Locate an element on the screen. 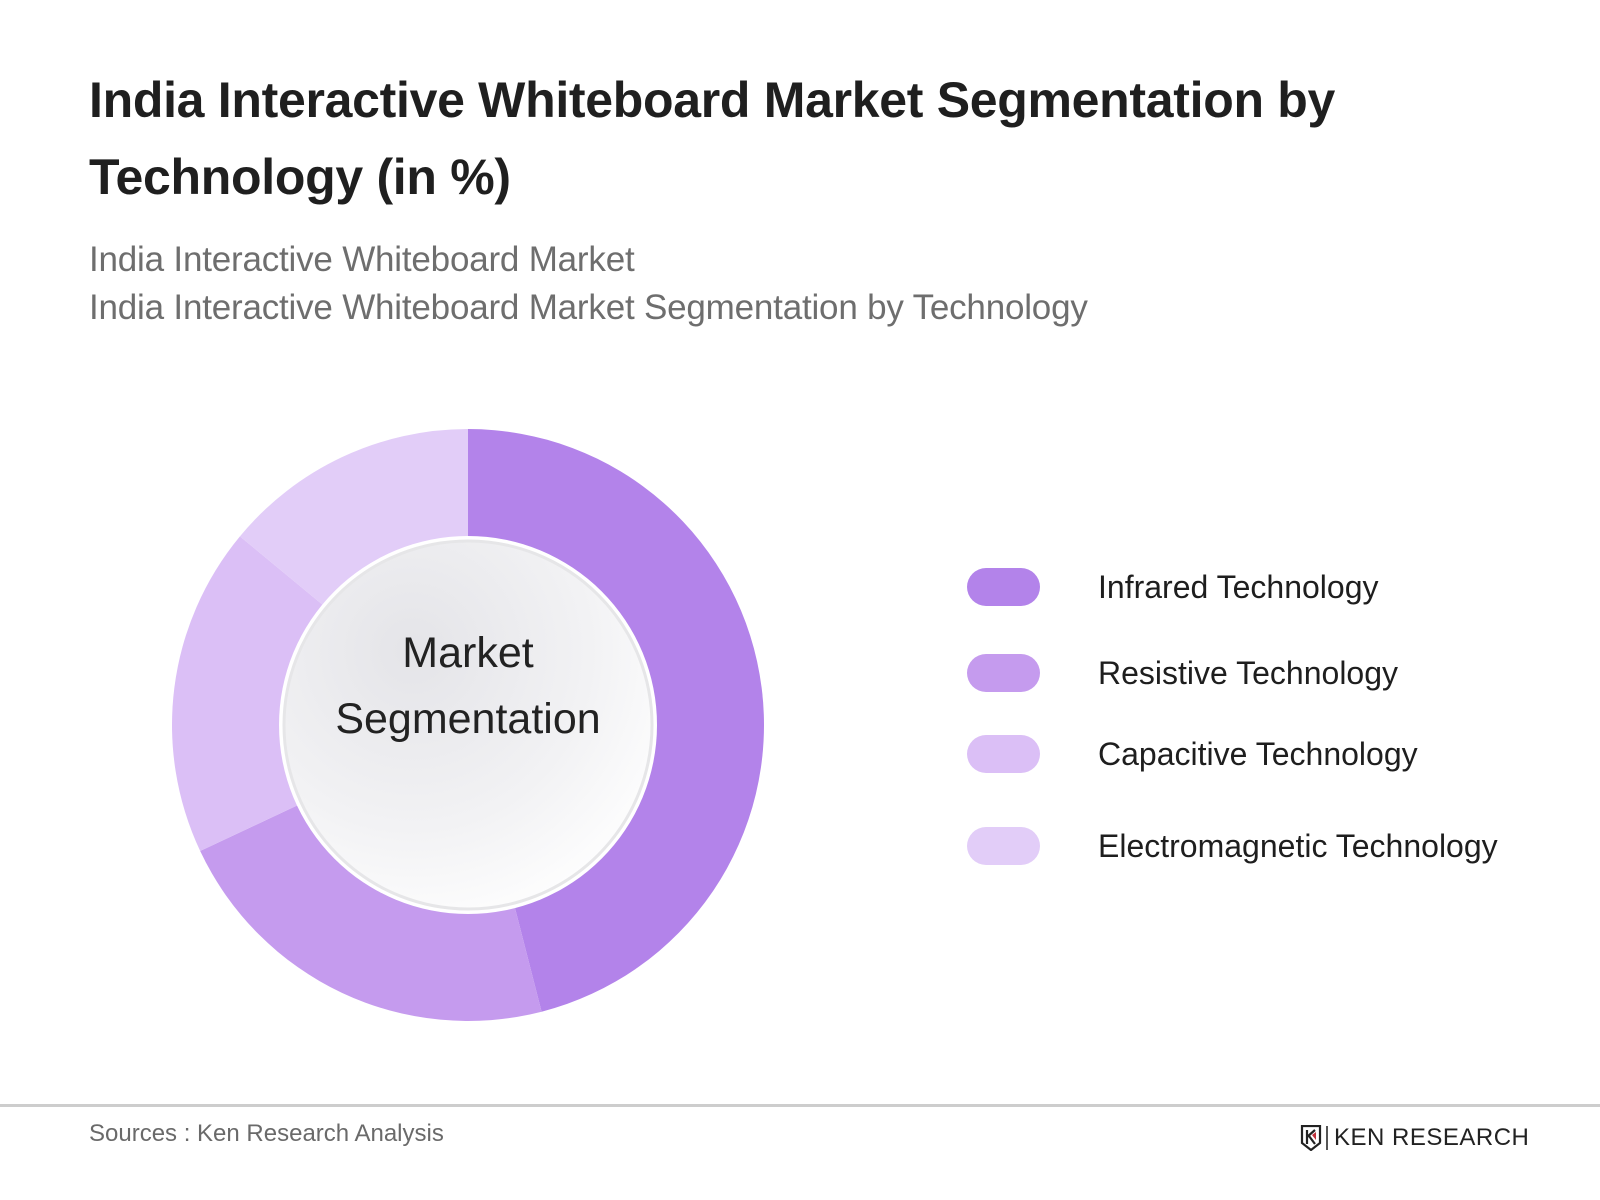  footer-divider is located at coordinates (800, 1105).